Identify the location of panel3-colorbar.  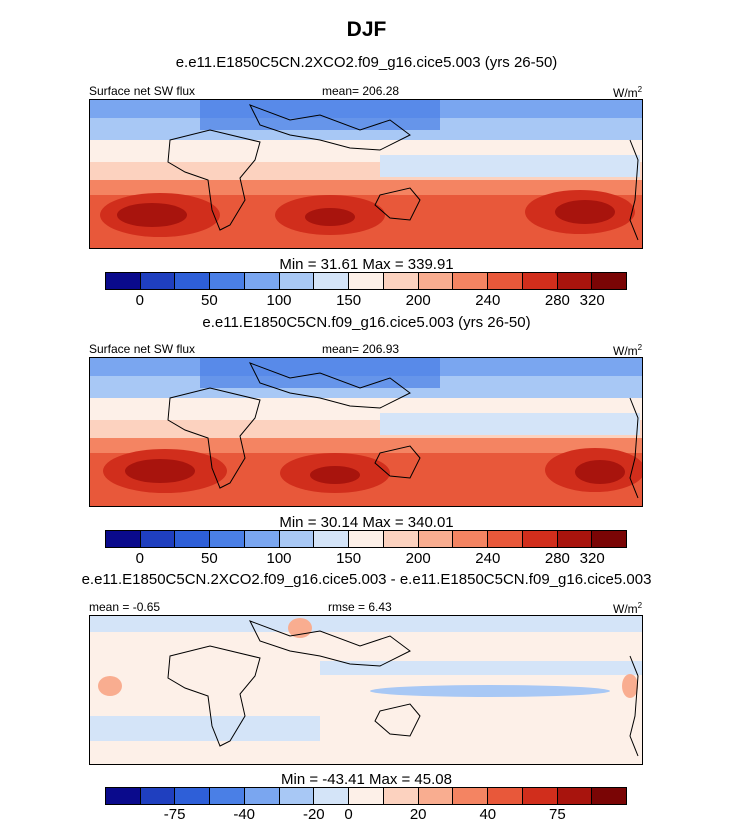
(366, 796).